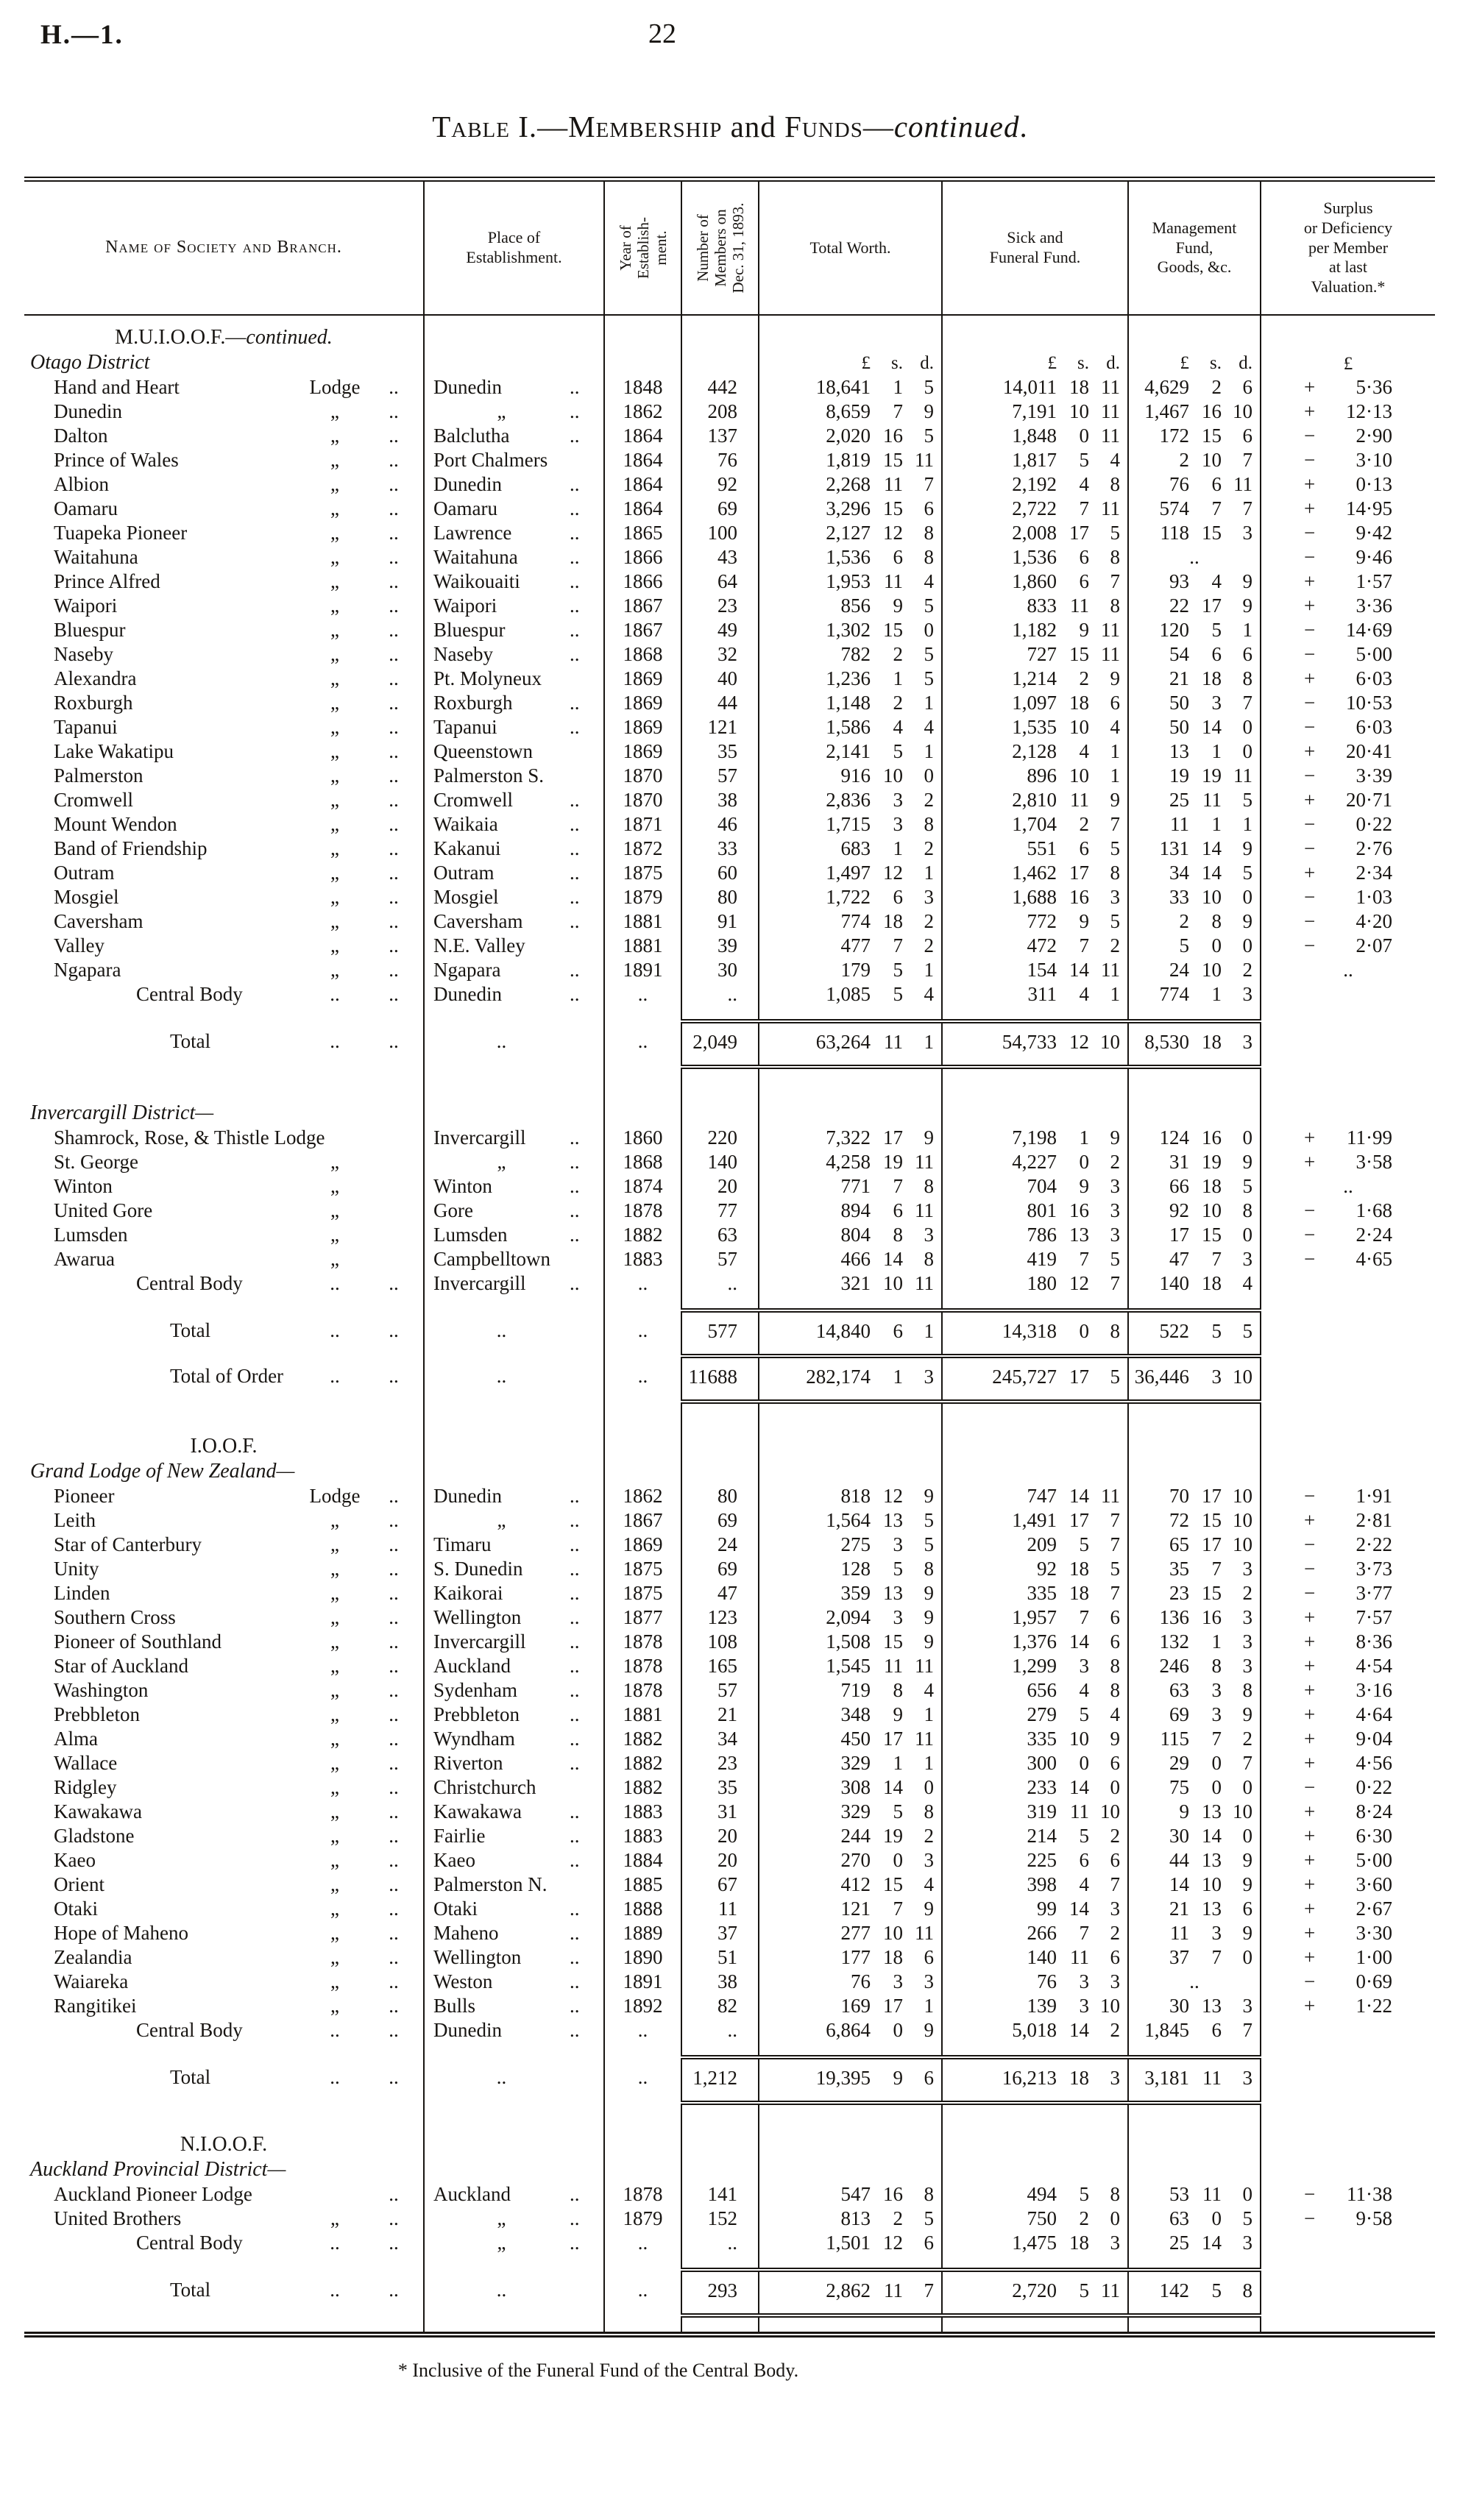 The width and height of the screenshot is (1460, 2520). What do you see at coordinates (1184, 460) in the screenshot?
I see `pounds-value: 2` at bounding box center [1184, 460].